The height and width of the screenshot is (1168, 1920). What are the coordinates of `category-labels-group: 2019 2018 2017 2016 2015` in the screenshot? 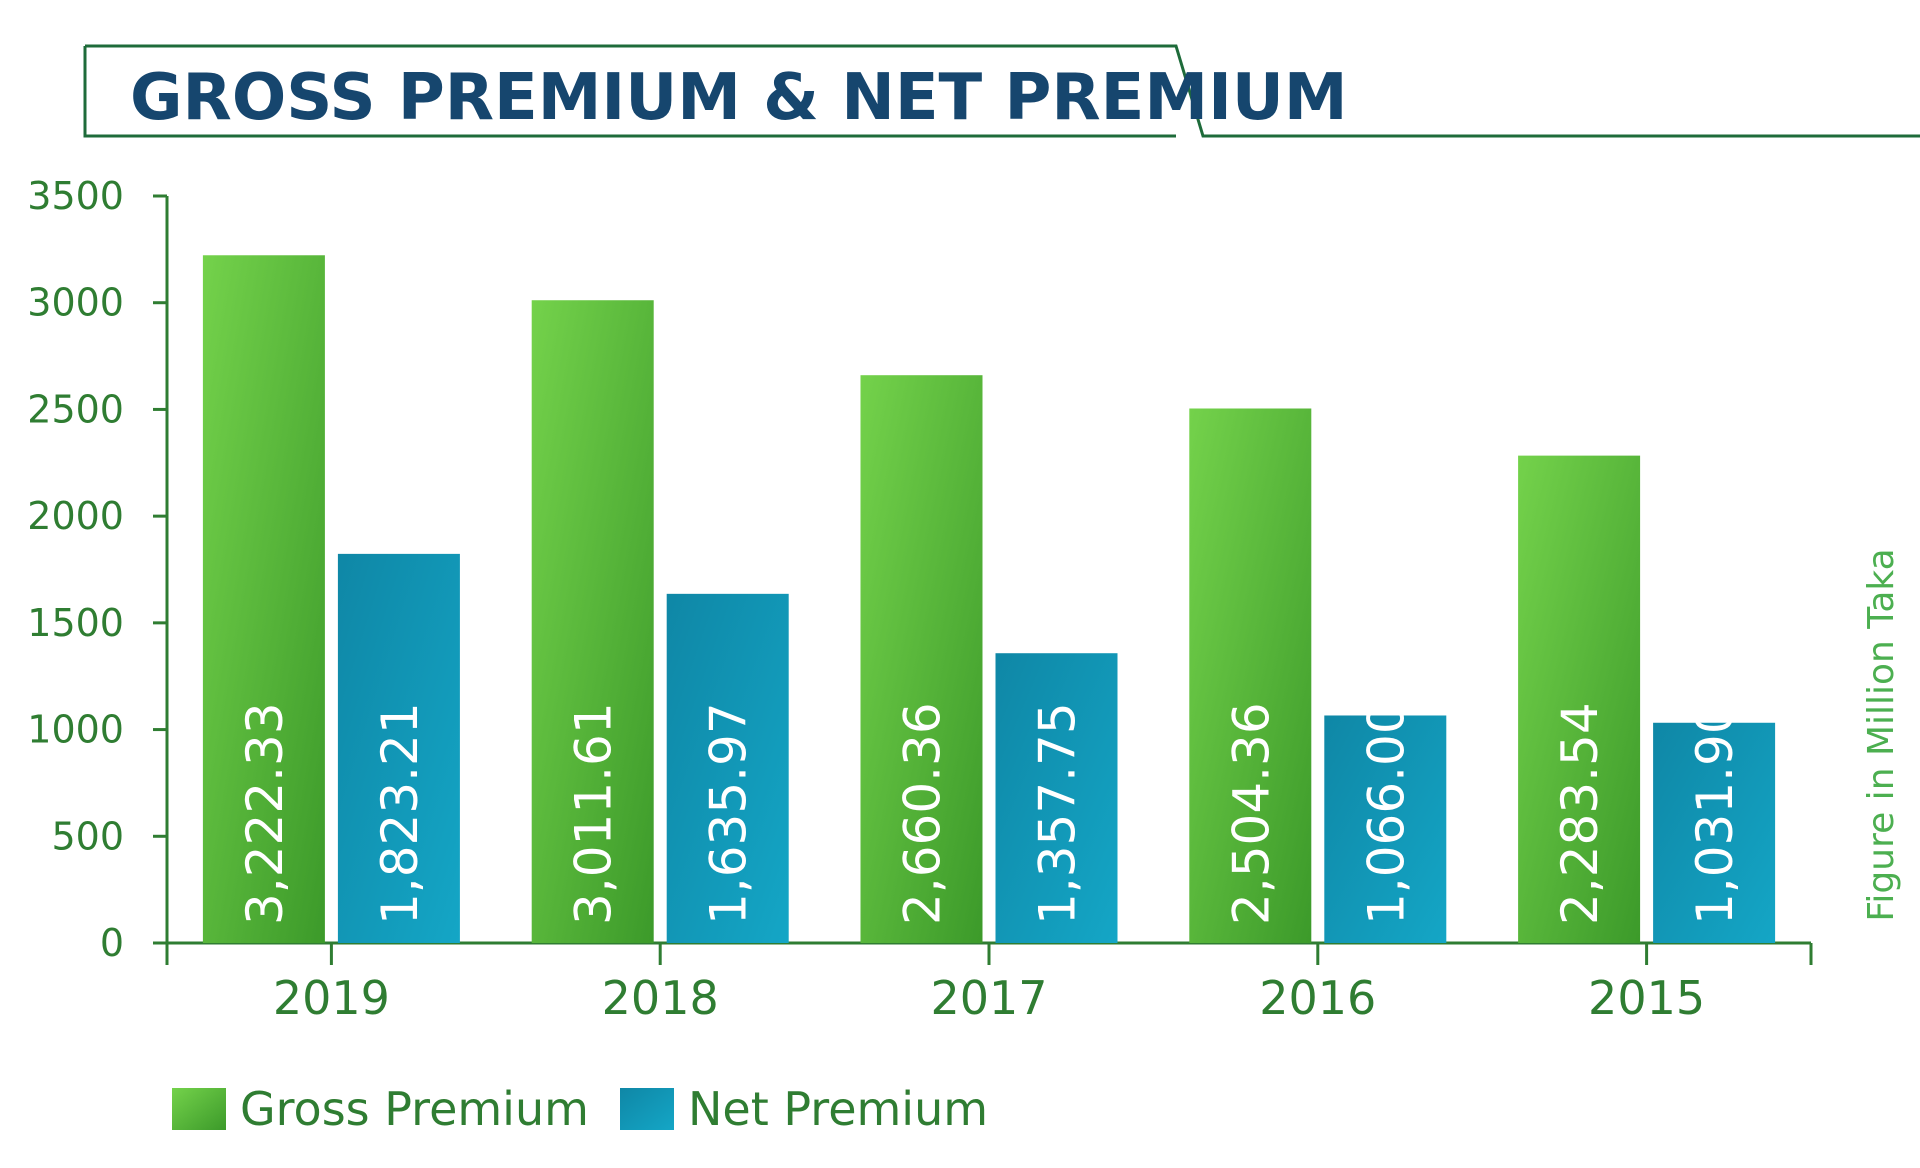 It's located at (989, 998).